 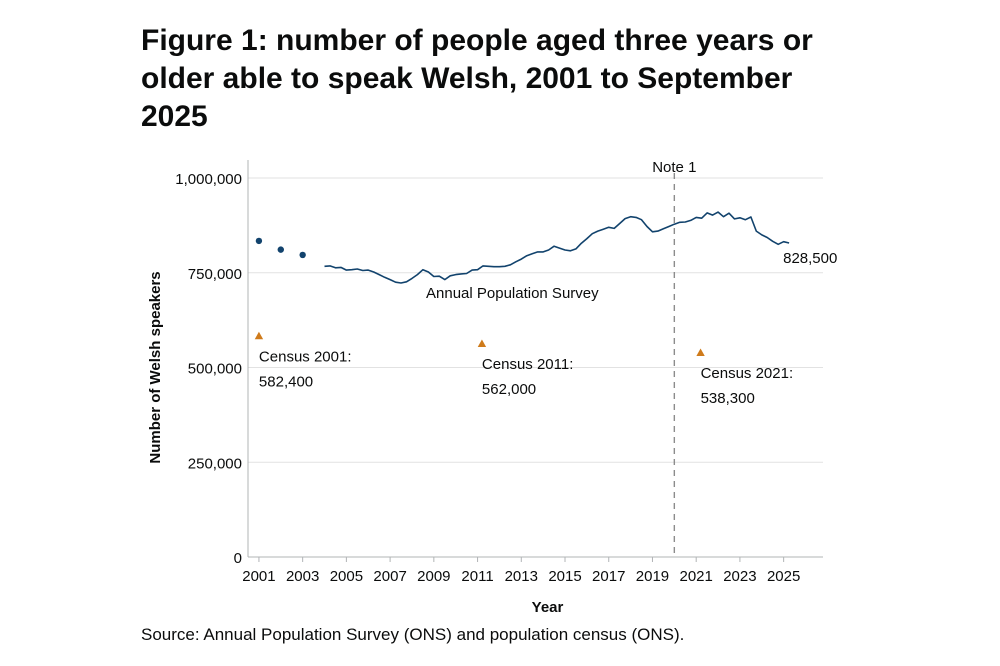 What do you see at coordinates (509, 389) in the screenshot?
I see `census-label-value: 562,000` at bounding box center [509, 389].